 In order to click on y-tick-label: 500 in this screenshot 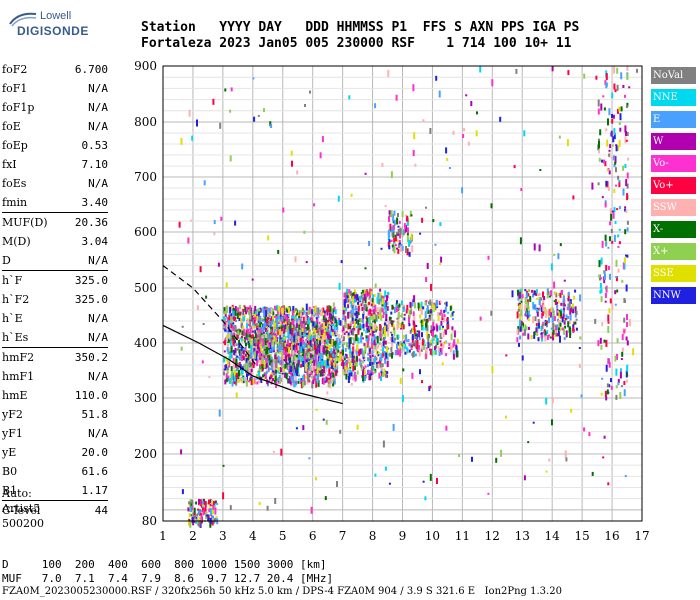, I will do `click(145, 288)`.